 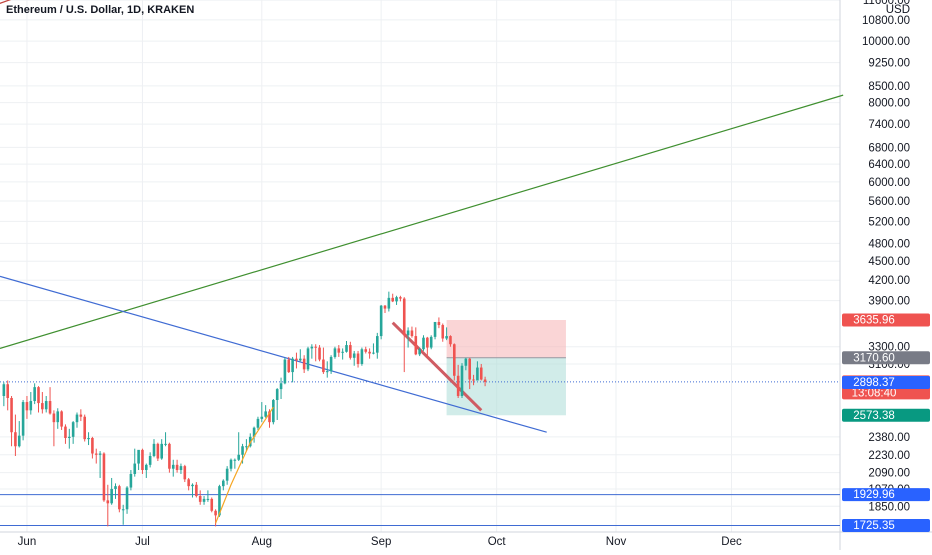 What do you see at coordinates (874, 526) in the screenshot?
I see `price-tag-value: 1725.35` at bounding box center [874, 526].